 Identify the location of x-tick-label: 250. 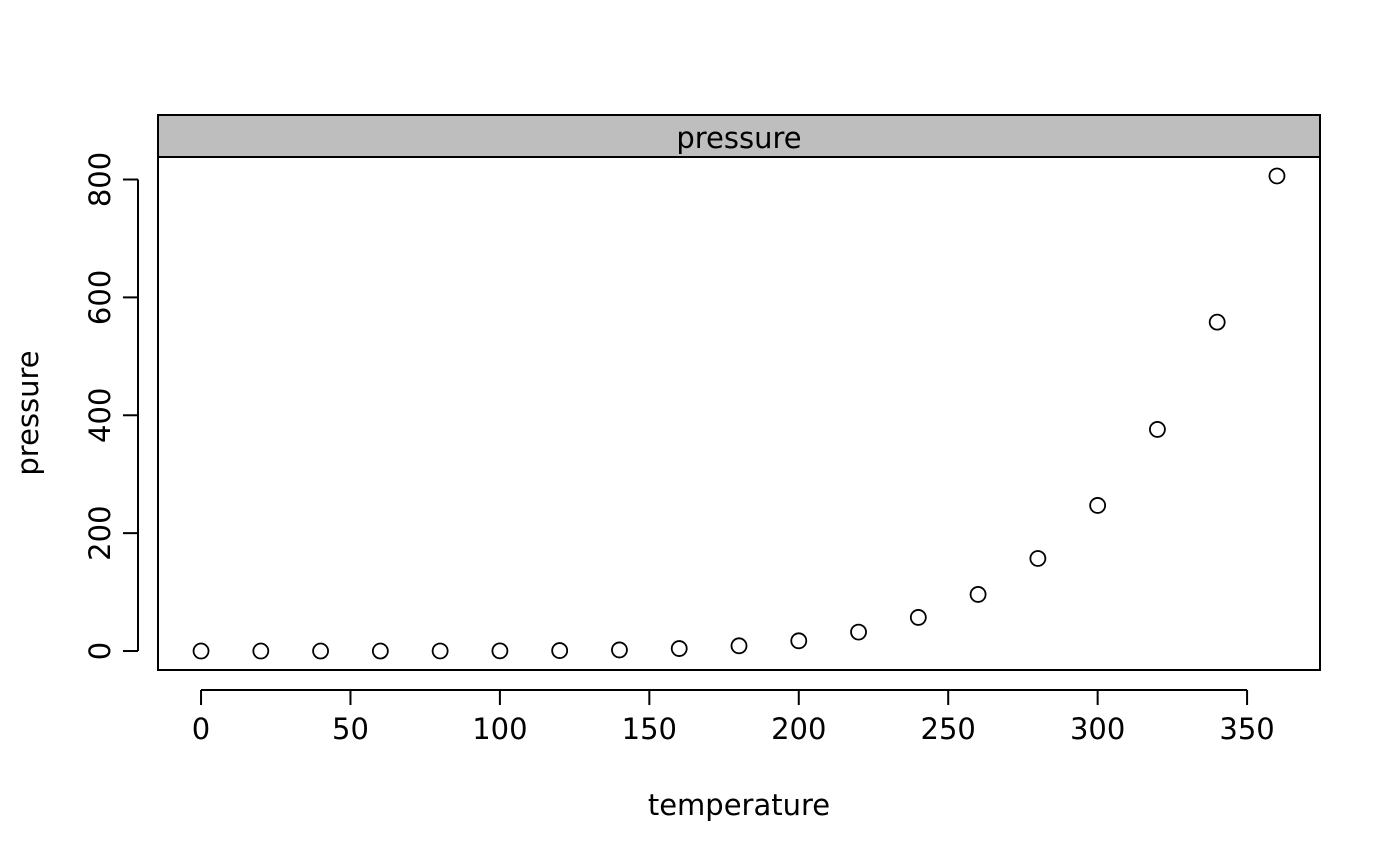
(948, 729).